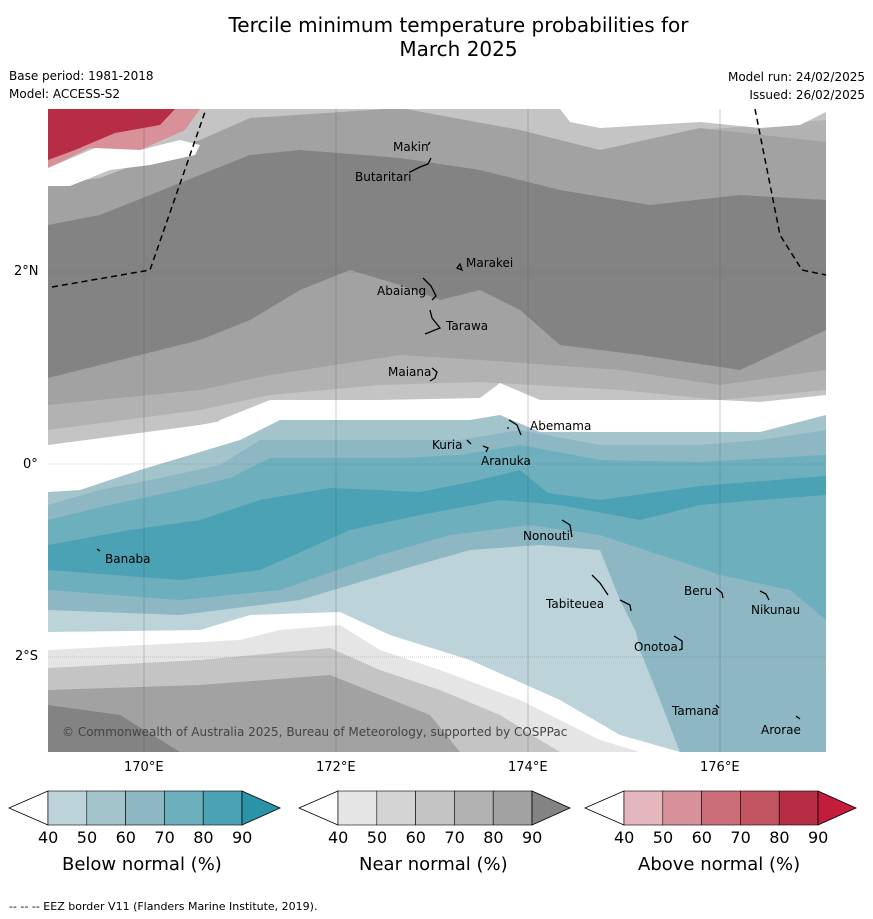 Image resolution: width=873 pixels, height=919 pixels. What do you see at coordinates (383, 177) in the screenshot?
I see `place-label: Butaritari` at bounding box center [383, 177].